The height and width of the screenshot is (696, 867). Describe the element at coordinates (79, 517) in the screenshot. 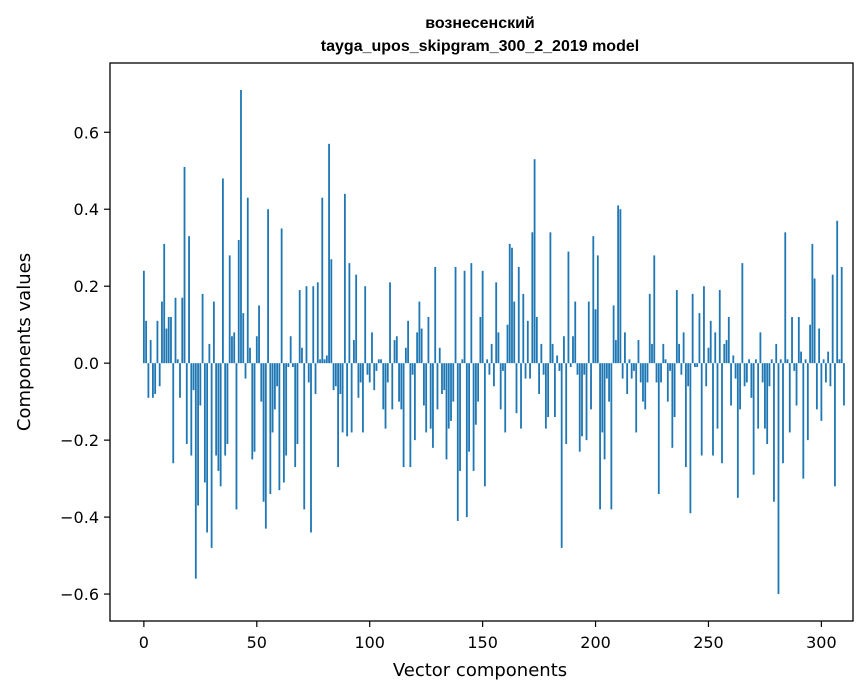

I see `y-tick-label: −0.4` at that location.